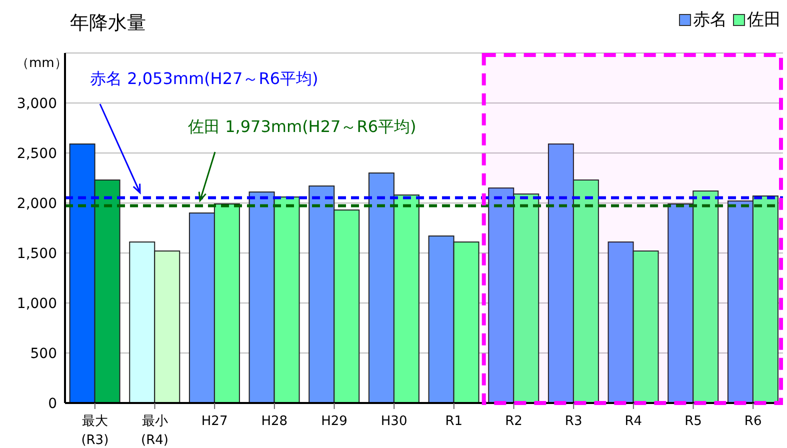 The height and width of the screenshot is (448, 787). Describe the element at coordinates (52, 404) in the screenshot. I see `y-tick-label: 0` at that location.